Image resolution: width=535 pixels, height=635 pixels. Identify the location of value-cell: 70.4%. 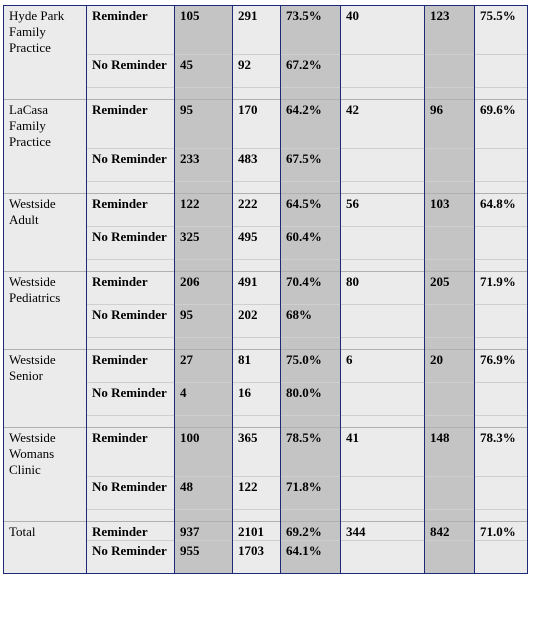
(310, 288).